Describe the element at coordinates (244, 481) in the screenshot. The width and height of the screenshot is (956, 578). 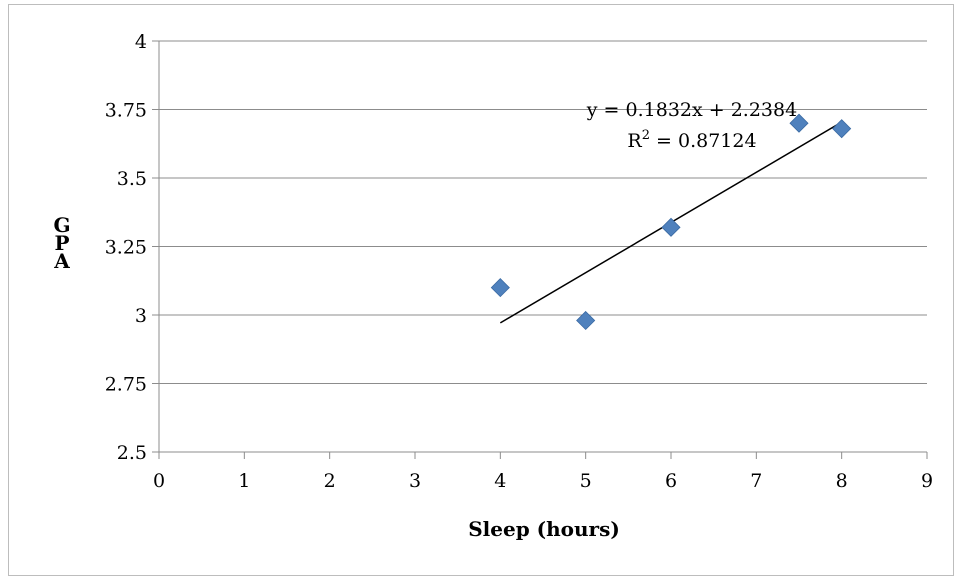
I see `x-tick-label: 1` at that location.